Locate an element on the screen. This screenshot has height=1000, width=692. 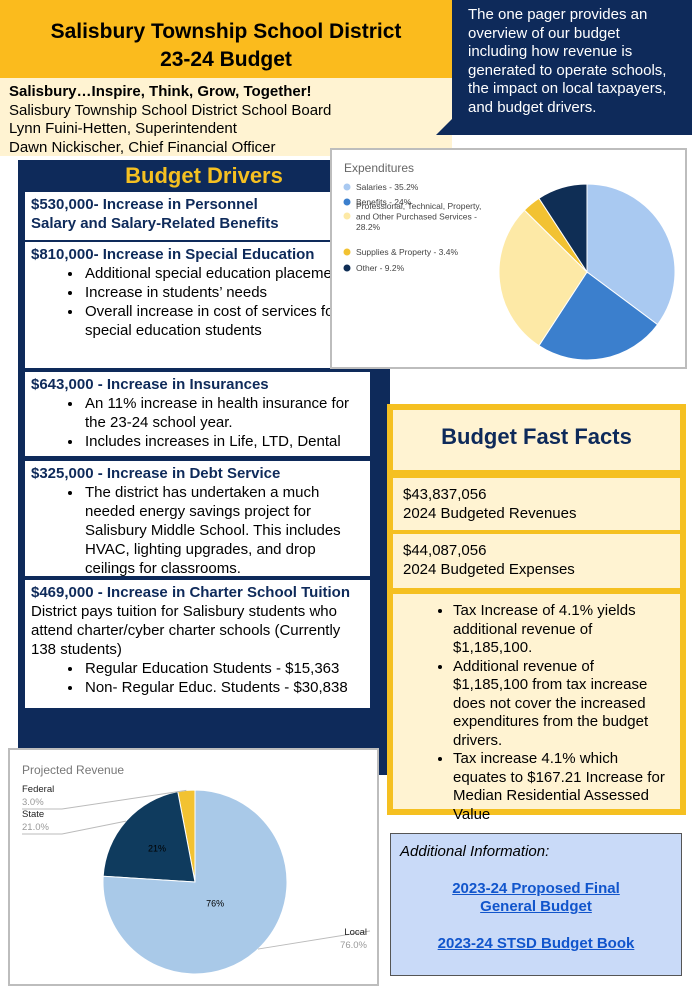
legend-label: Benefits - 24% is located at coordinates (384, 202).